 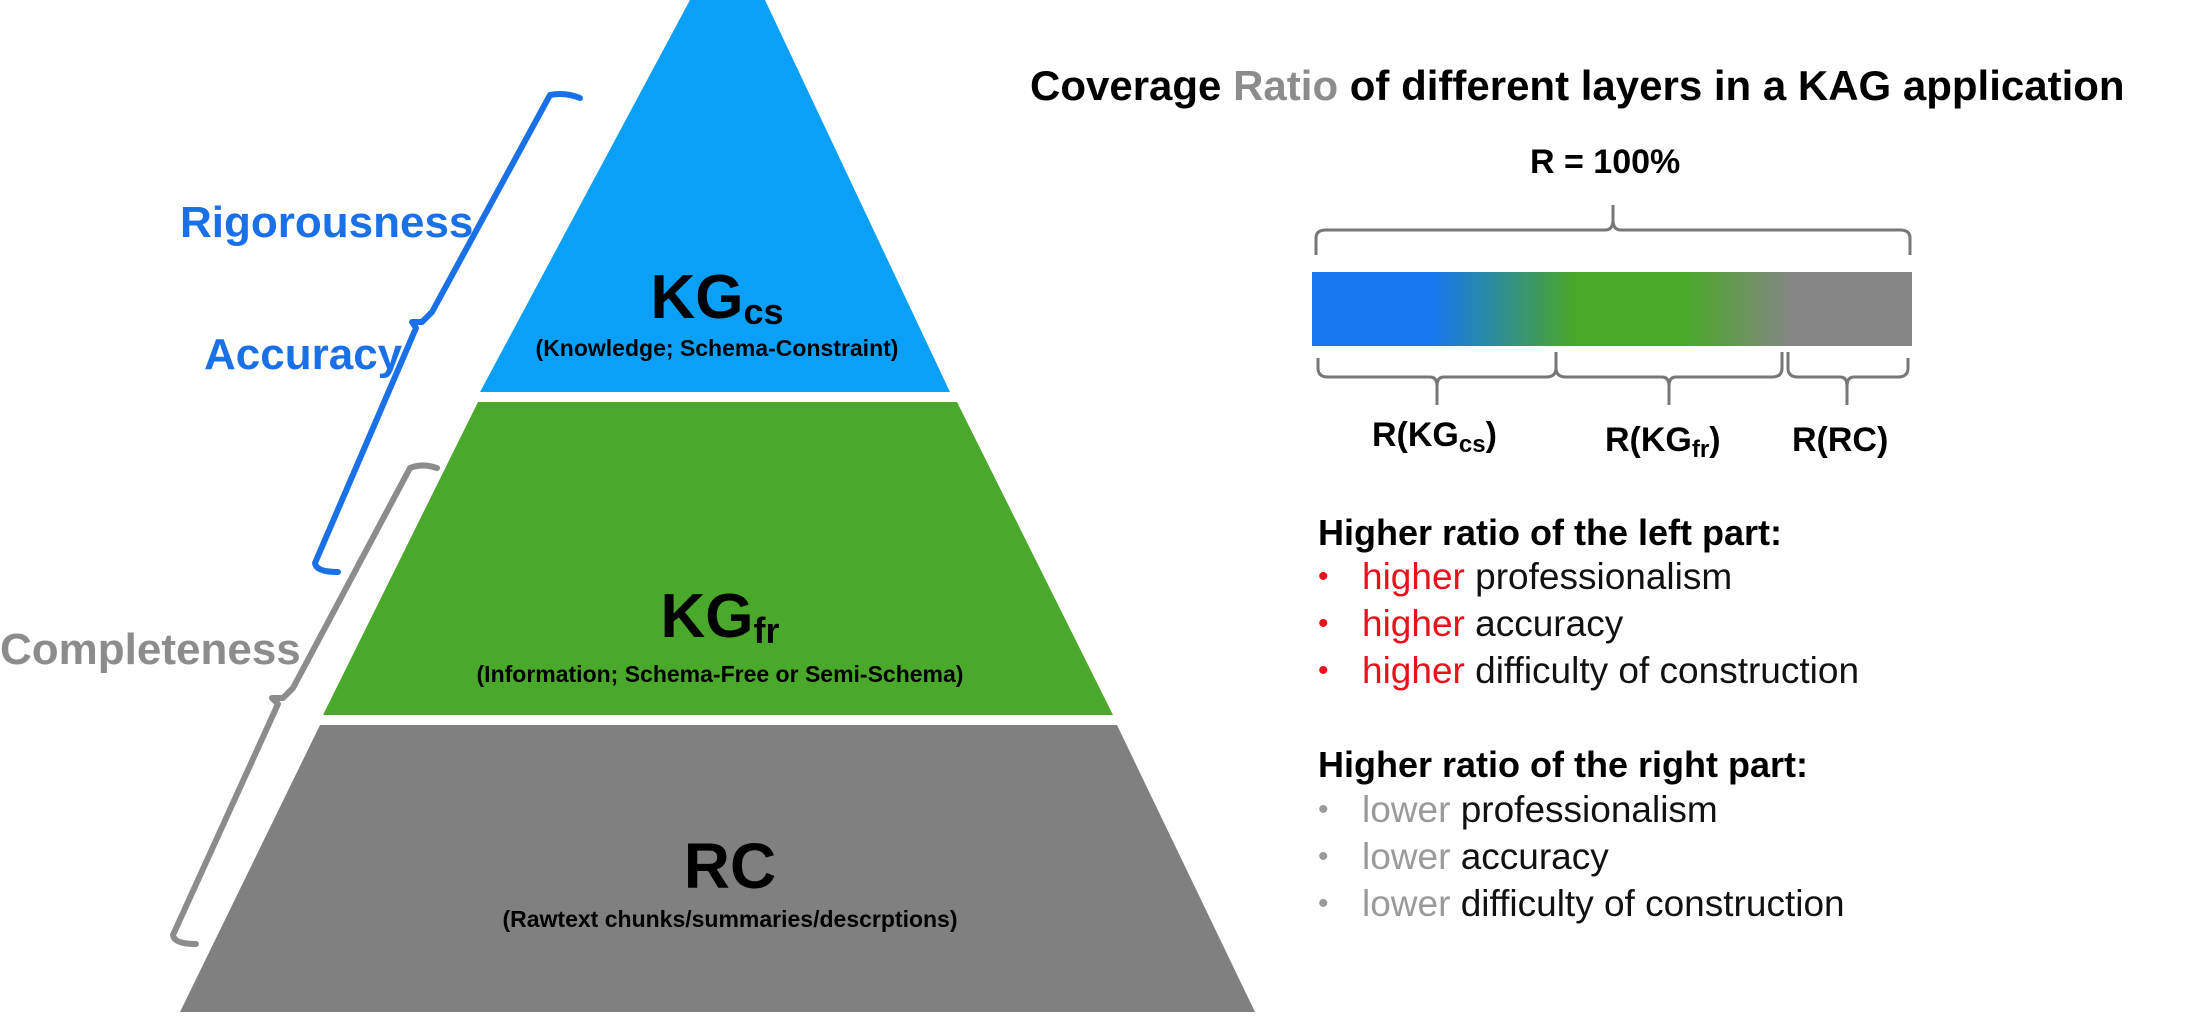 What do you see at coordinates (1731, 85) in the screenshot?
I see `title-suffix: of different layers in a KAG application` at bounding box center [1731, 85].